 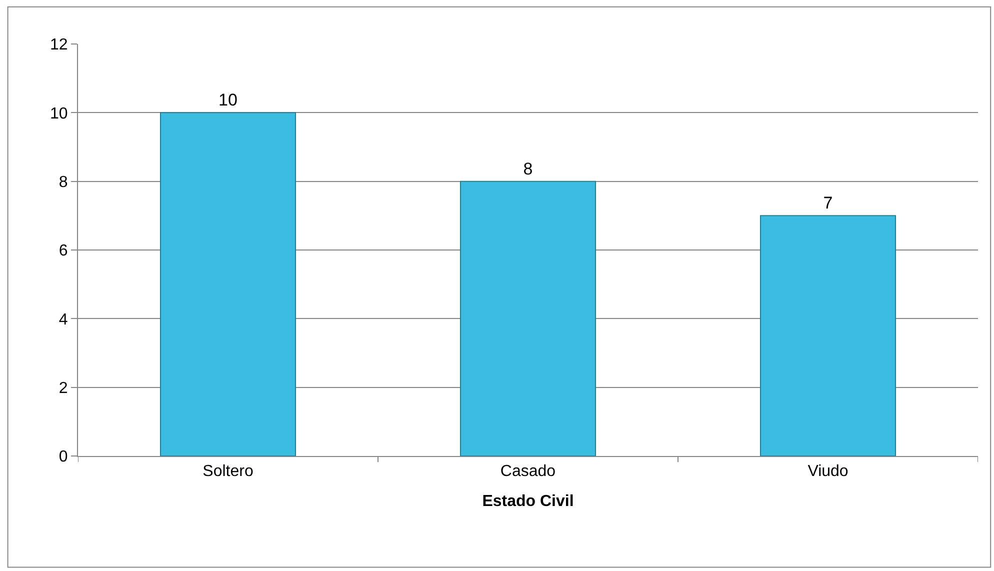 I want to click on data-label: 8, so click(x=528, y=168).